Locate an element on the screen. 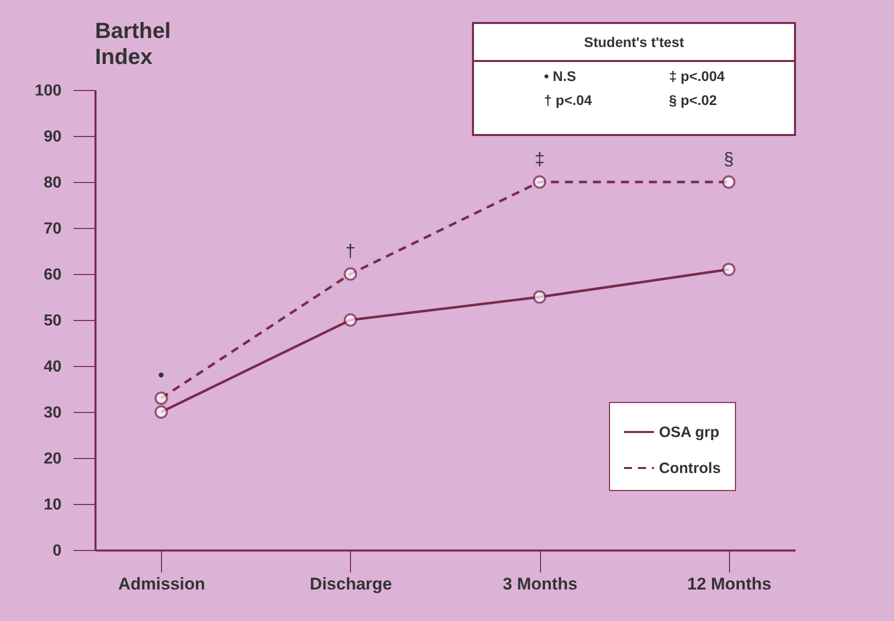  x-tick-label: Discharge is located at coordinates (351, 584).